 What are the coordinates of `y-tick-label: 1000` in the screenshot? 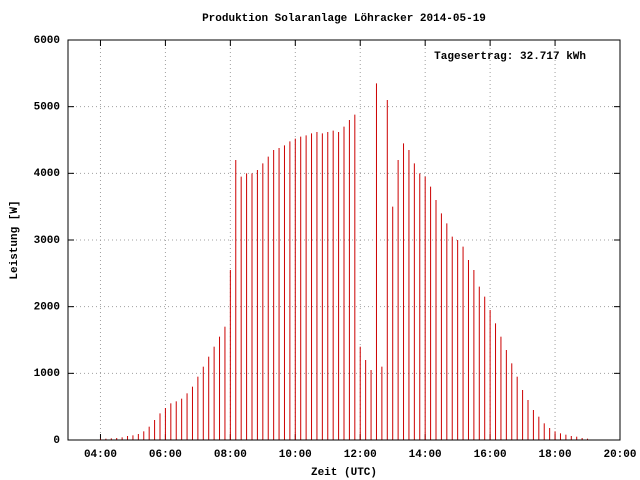 It's located at (47, 374).